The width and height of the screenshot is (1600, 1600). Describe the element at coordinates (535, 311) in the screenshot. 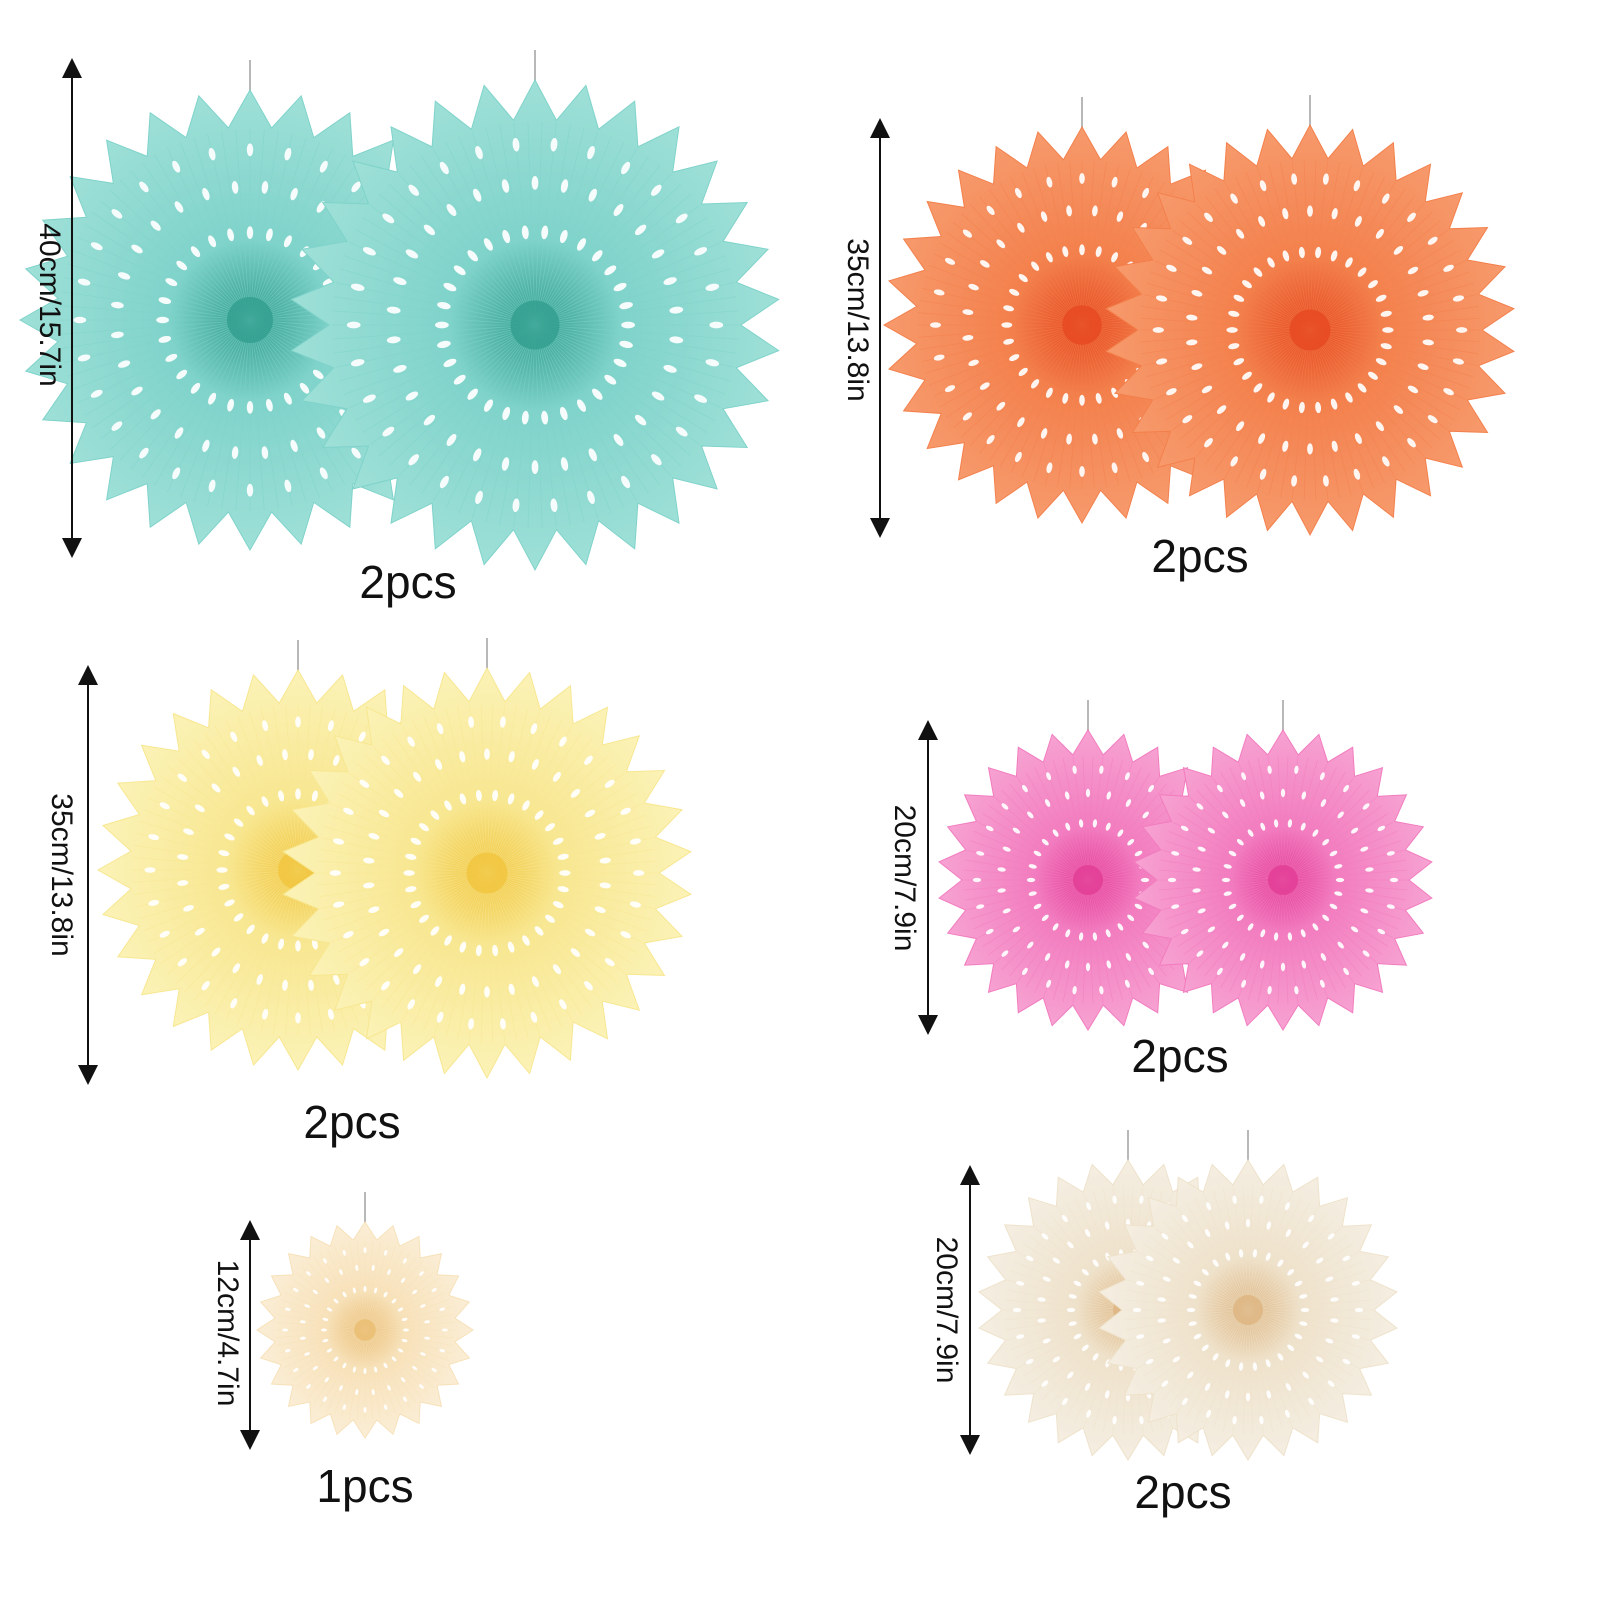

I see `fan-turquoise-front` at that location.